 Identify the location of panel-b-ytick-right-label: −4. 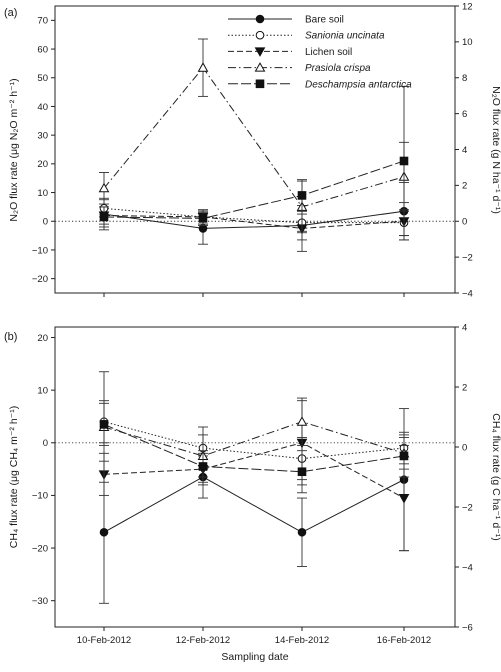
(467, 567).